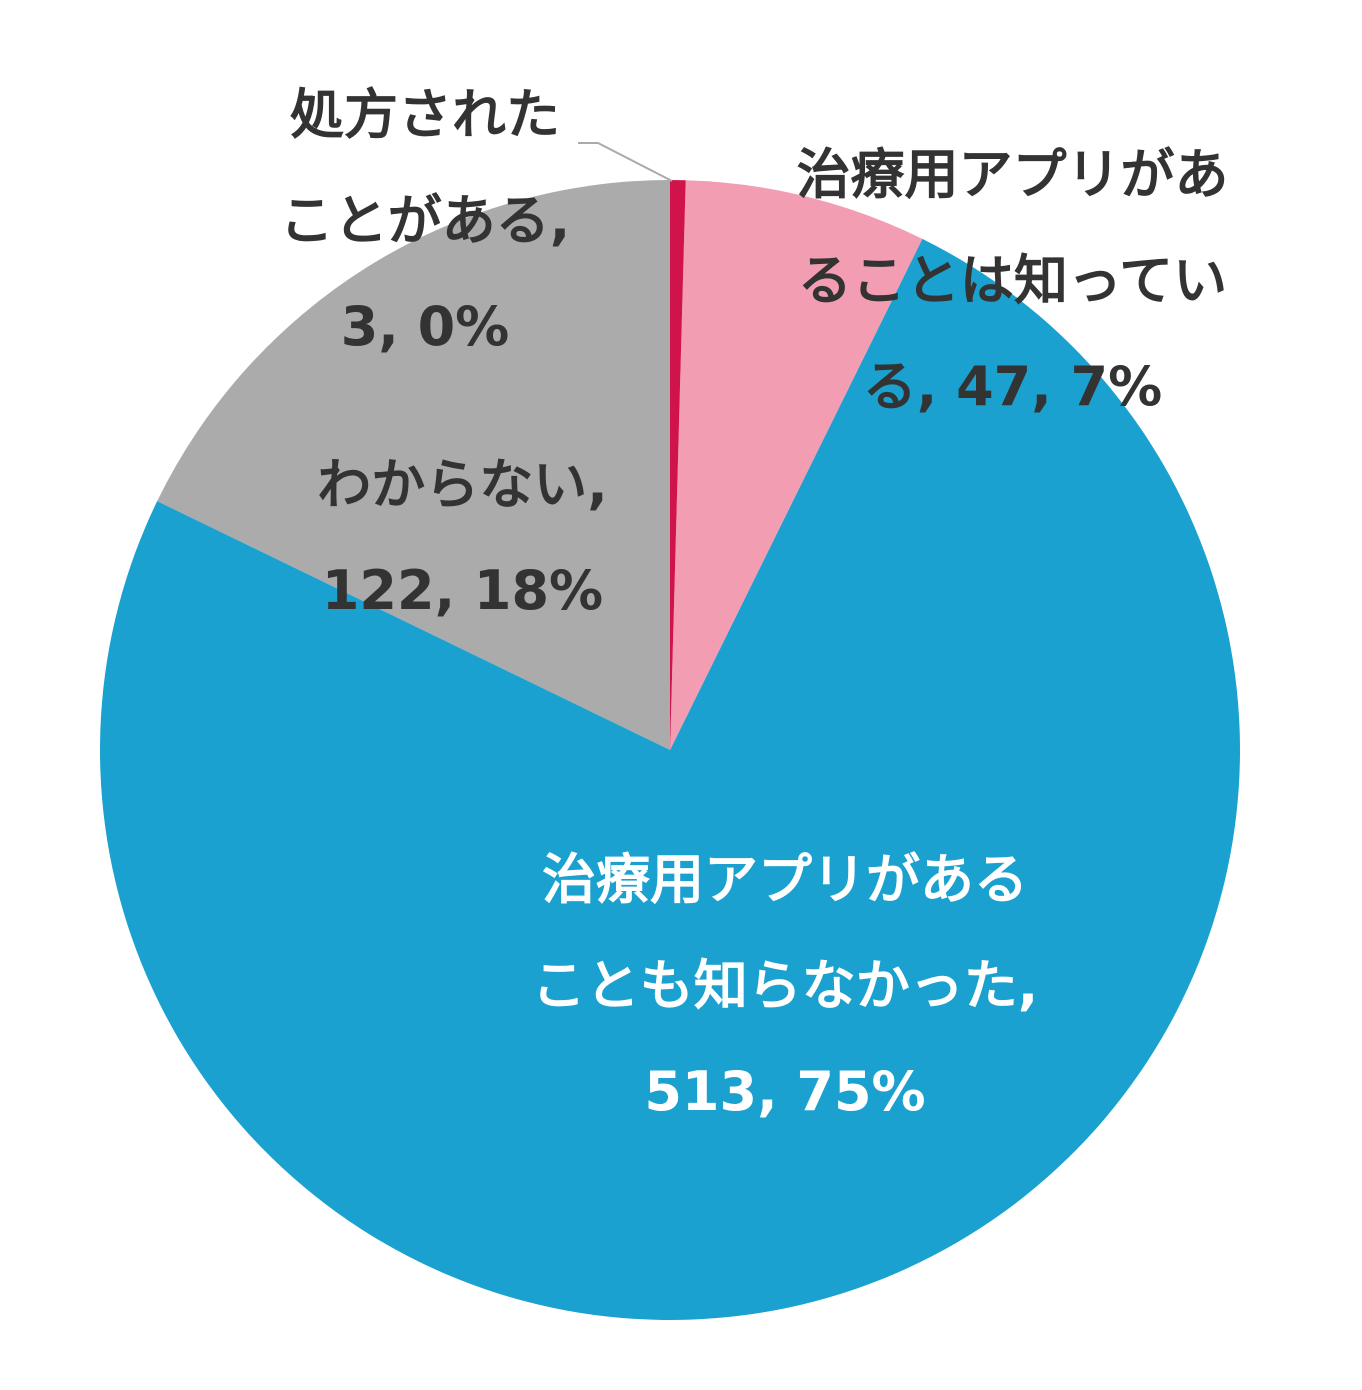 Image resolution: width=1362 pixels, height=1390 pixels. What do you see at coordinates (779, 932) in the screenshot?
I see `category-label: 治療用アプリがあることも知らなかった` at bounding box center [779, 932].